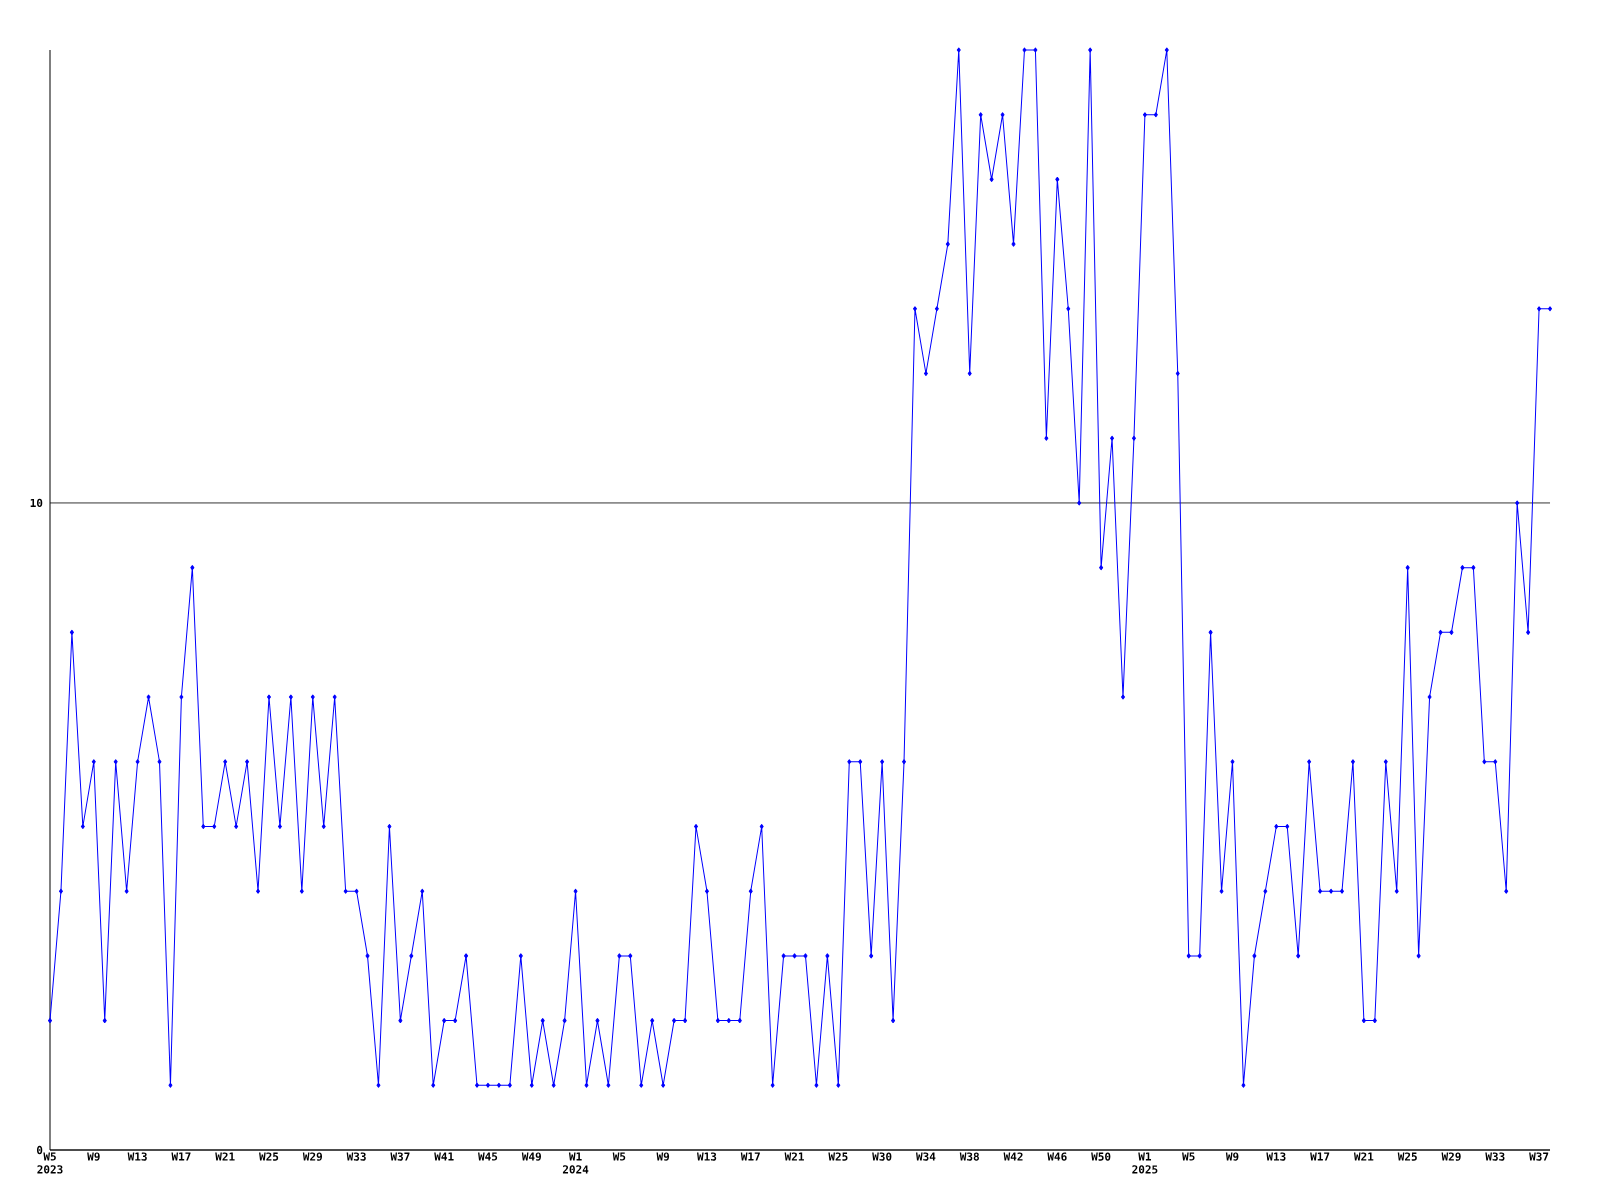 This screenshot has width=1600, height=1200. What do you see at coordinates (36, 503) in the screenshot?
I see `y-tick-label: 10` at bounding box center [36, 503].